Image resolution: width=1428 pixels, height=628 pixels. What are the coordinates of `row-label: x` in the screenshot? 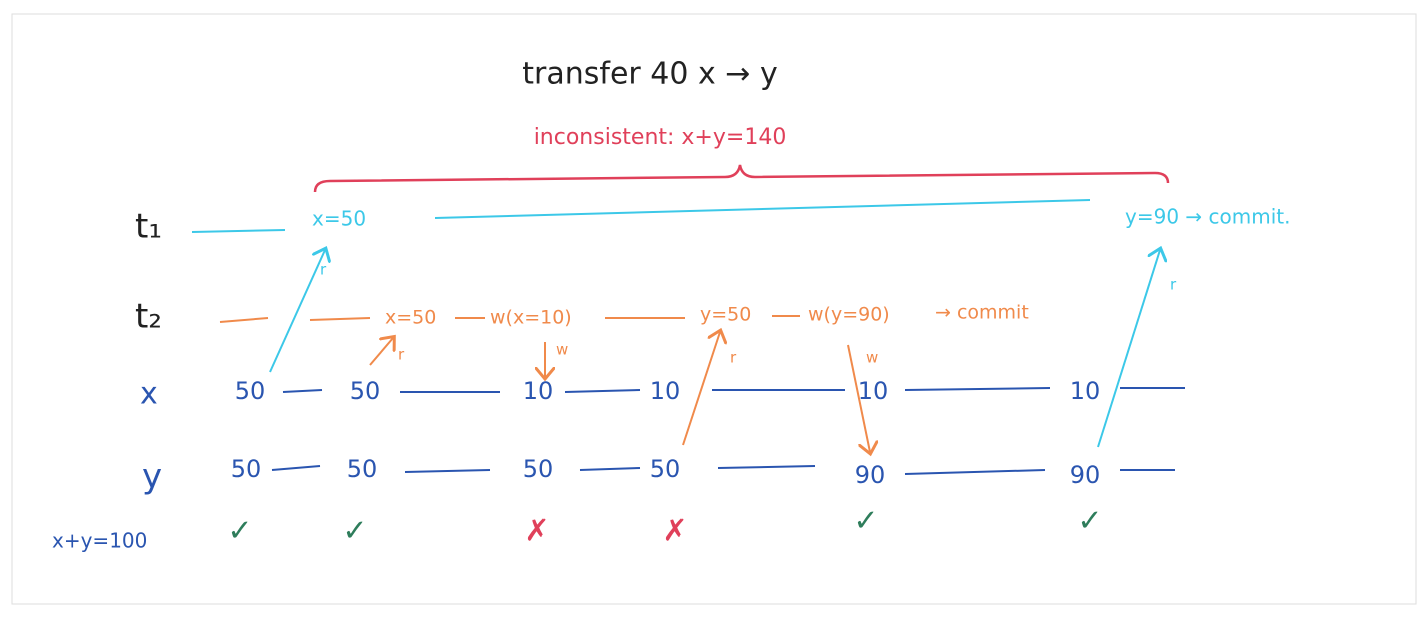 It's located at (149, 394).